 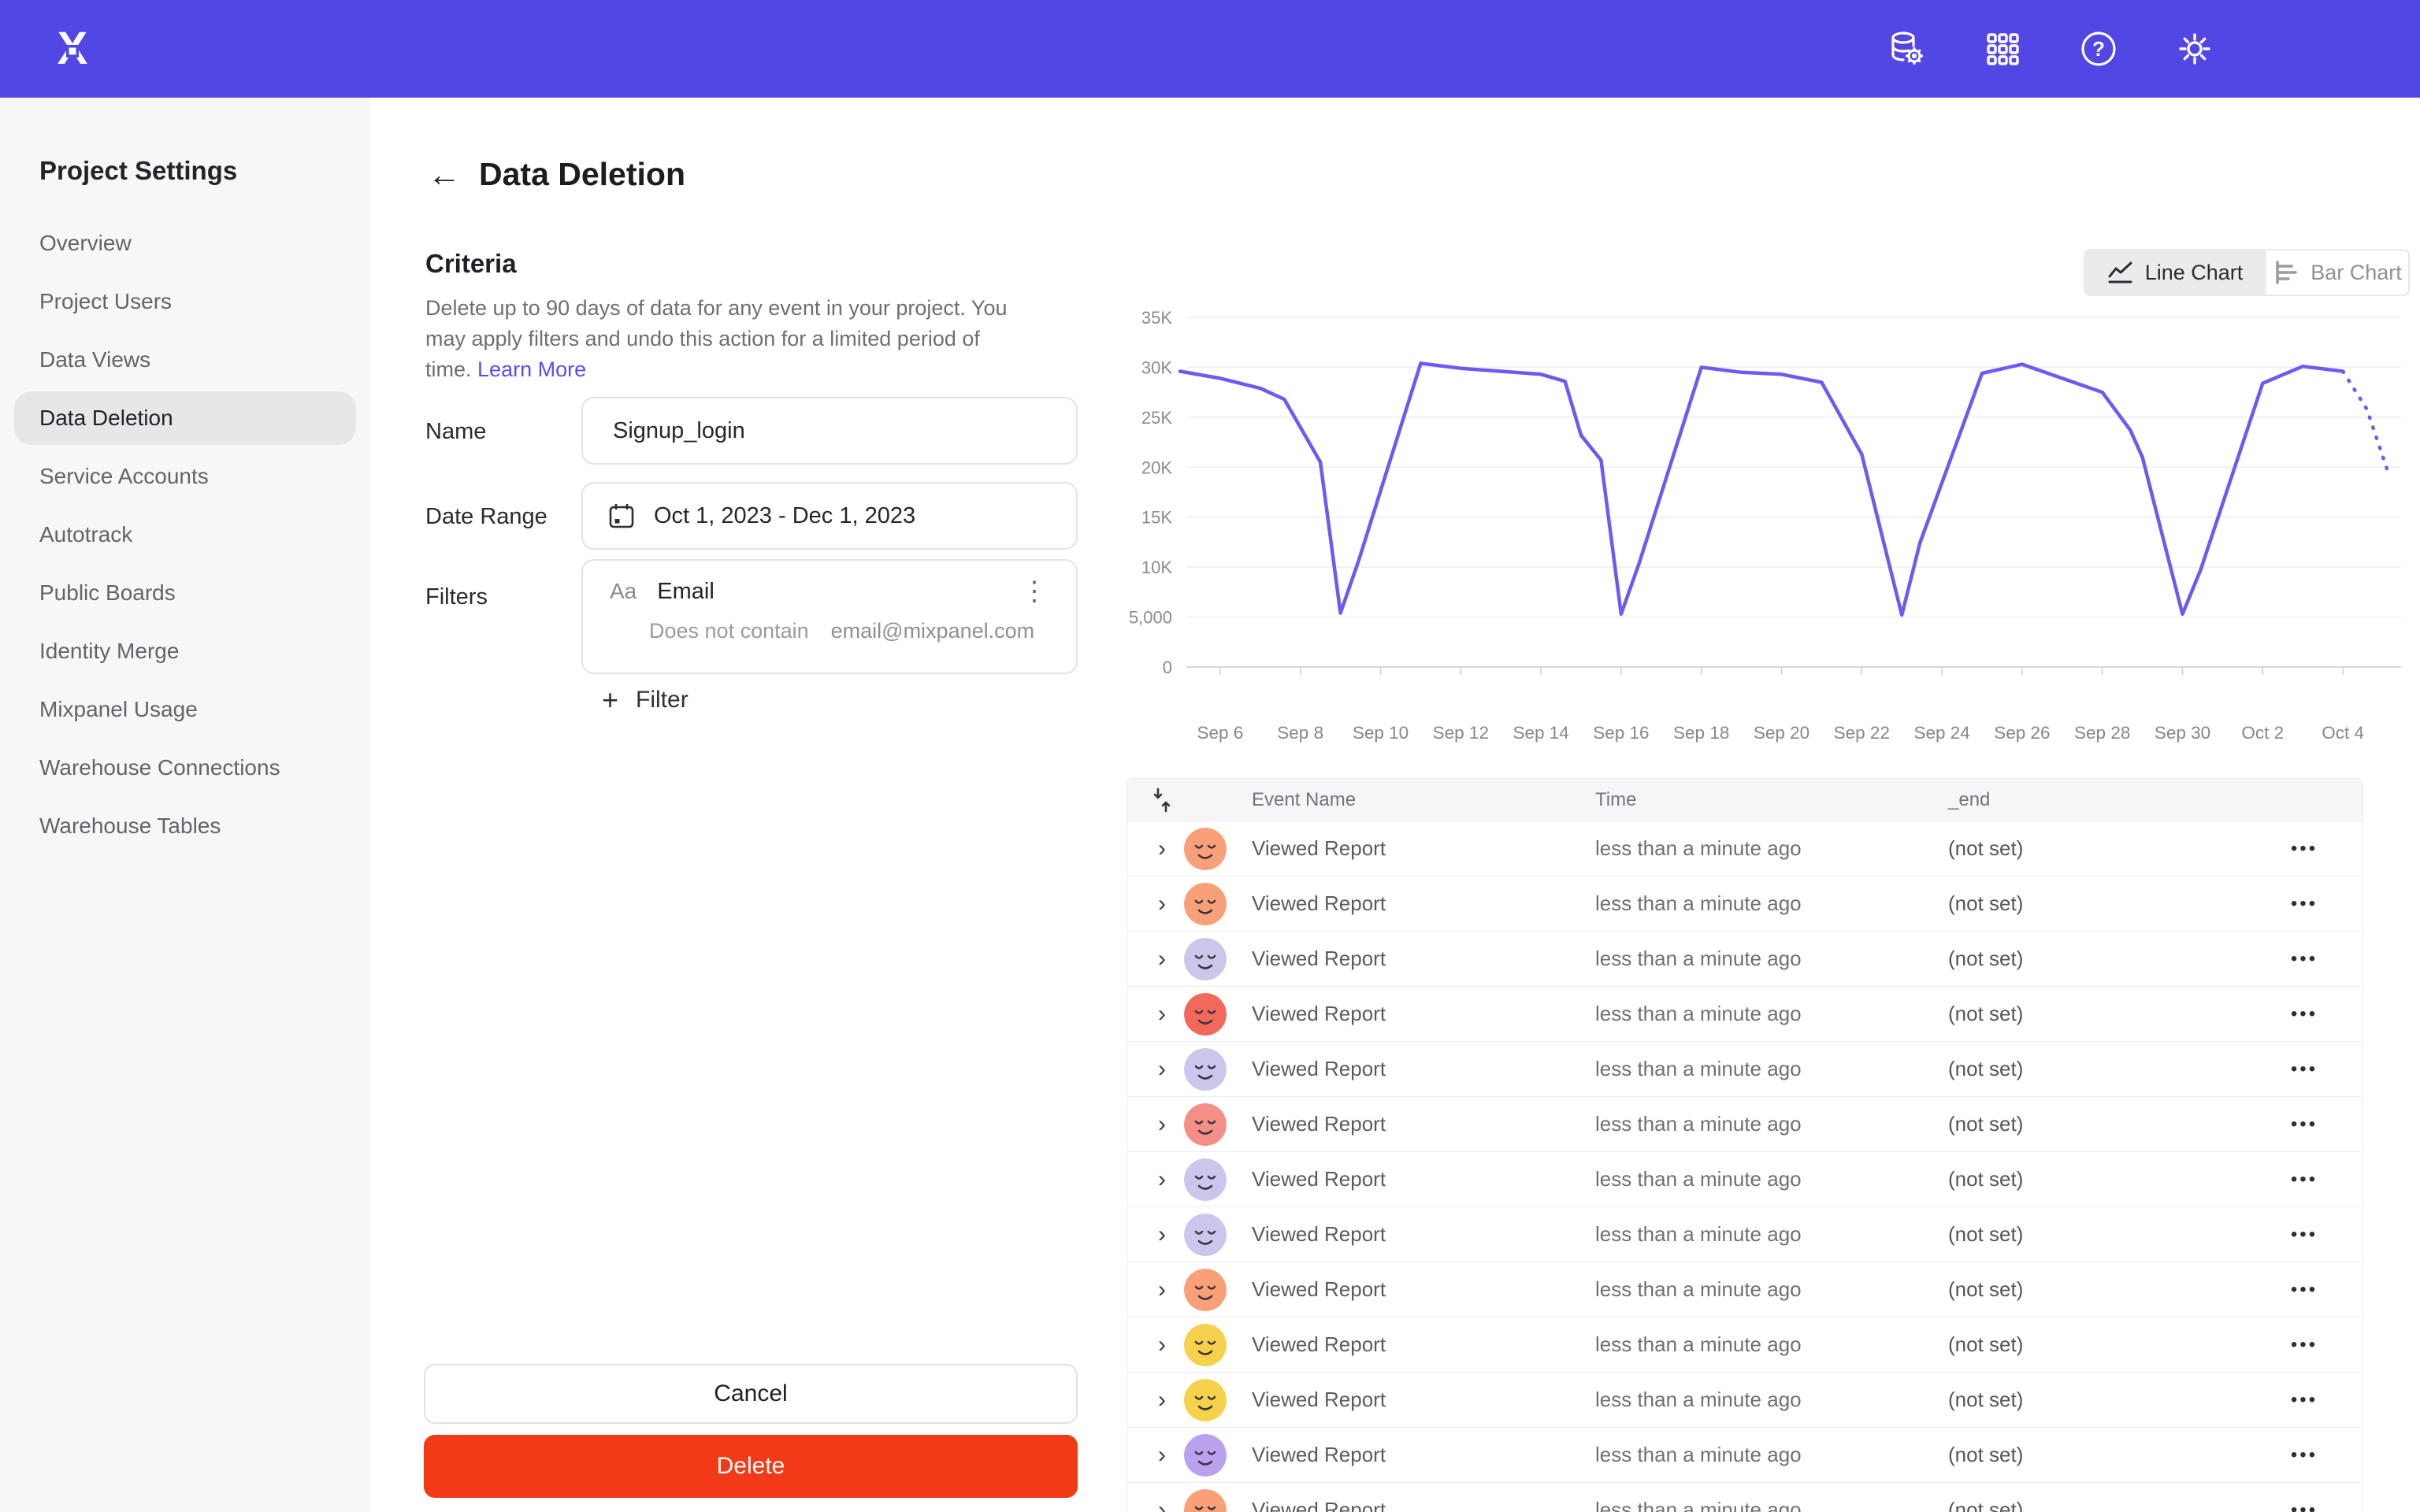 I want to click on sidebar-item-mixpanel-usage: Mixpanel Usage, so click(x=185, y=709).